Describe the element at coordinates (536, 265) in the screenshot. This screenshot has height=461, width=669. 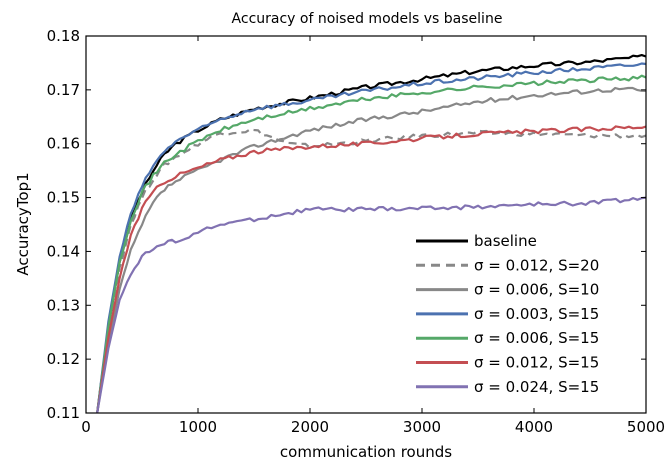
I see `legend-label-1: σ = 0.012, S=20` at that location.